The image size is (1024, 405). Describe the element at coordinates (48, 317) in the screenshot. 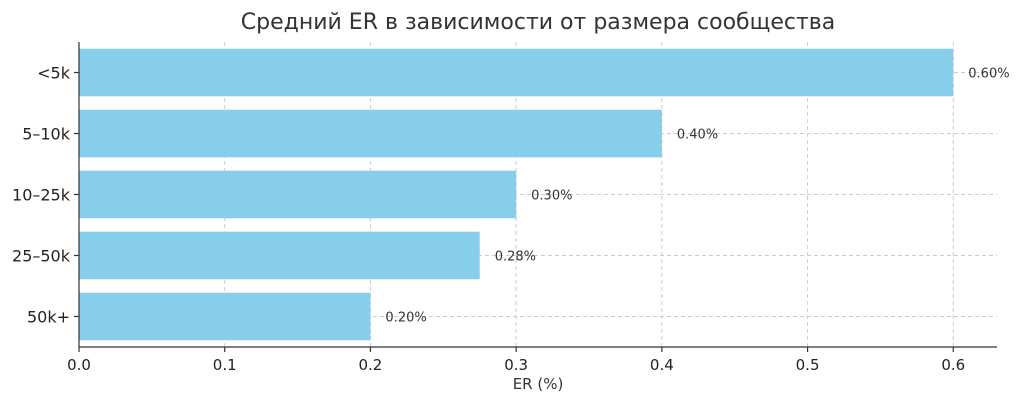

I see `category-label: 50k+` at that location.